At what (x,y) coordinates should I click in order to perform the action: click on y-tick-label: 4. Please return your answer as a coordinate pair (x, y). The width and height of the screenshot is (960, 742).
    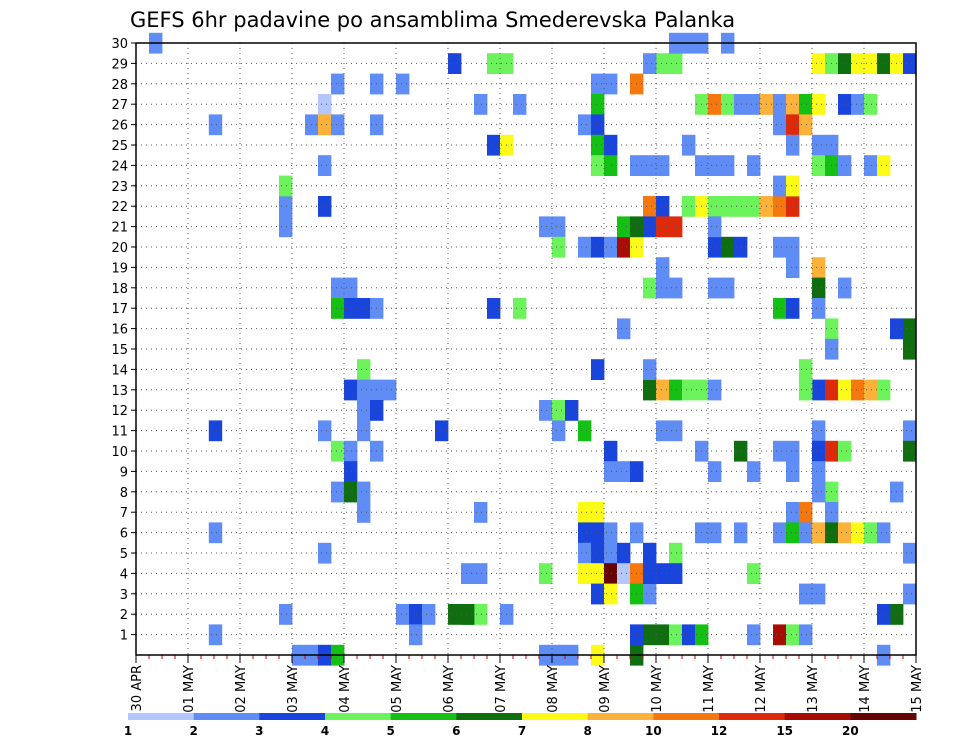
    Looking at the image, I should click on (124, 574).